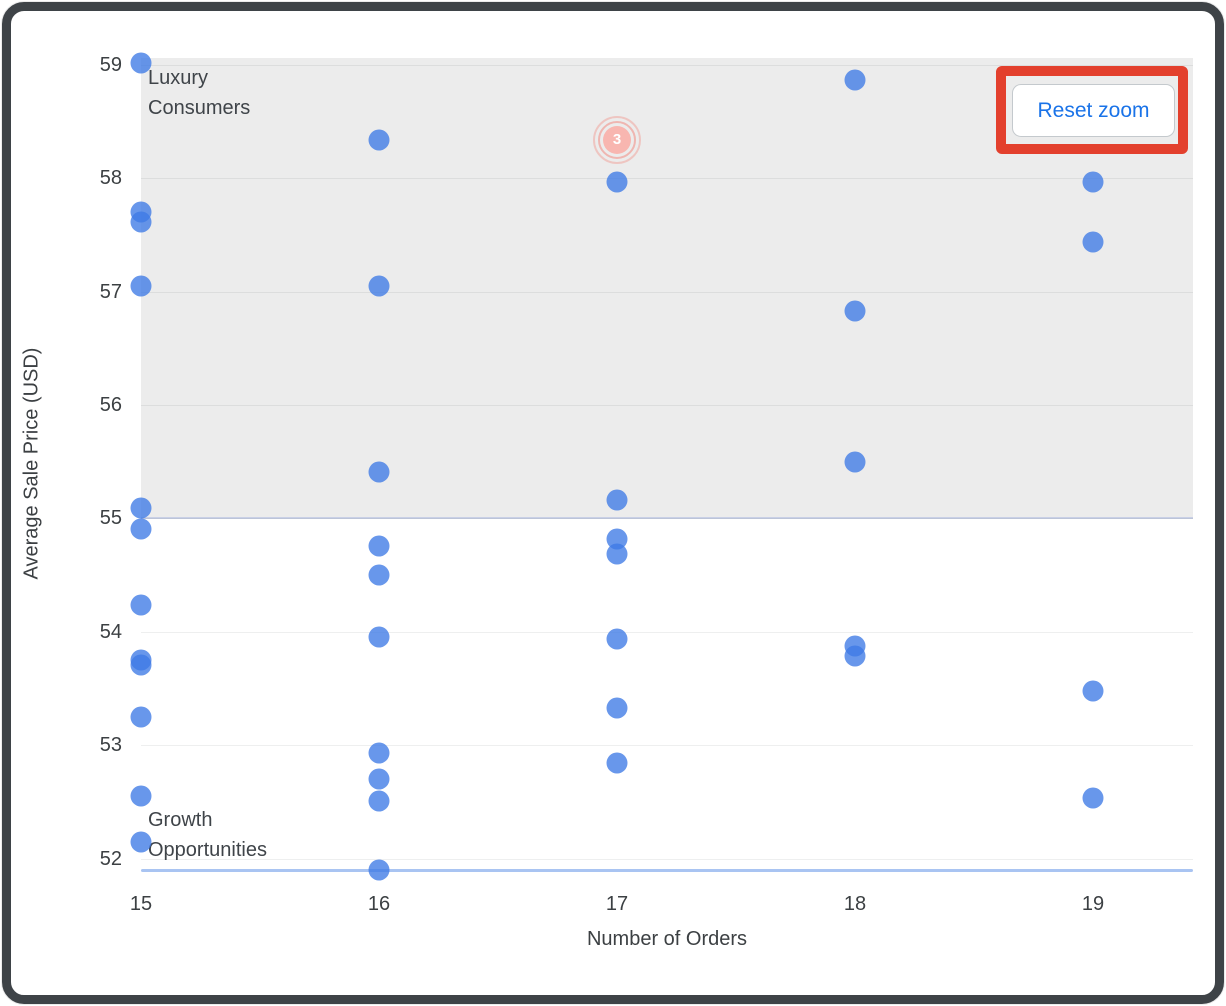 This screenshot has width=1226, height=1006. What do you see at coordinates (110, 291) in the screenshot?
I see `y-tick-label-57: 57` at bounding box center [110, 291].